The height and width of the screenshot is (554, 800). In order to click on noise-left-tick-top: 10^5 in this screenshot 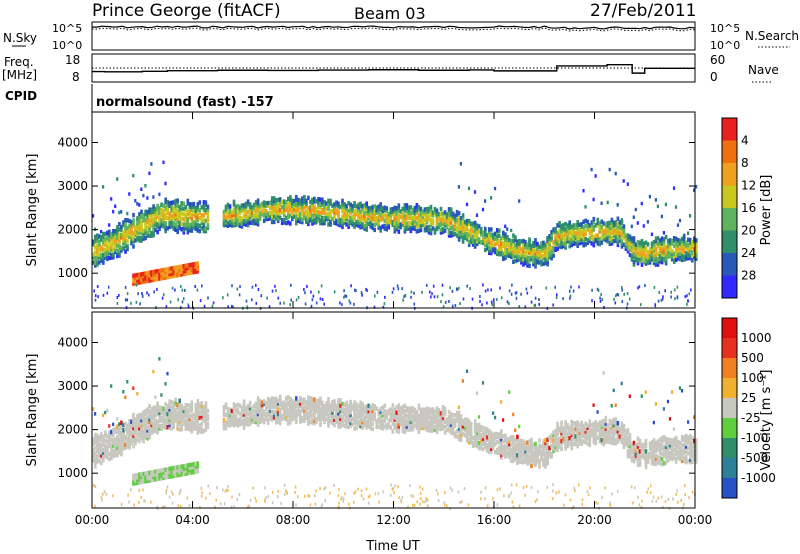, I will do `click(67, 28)`.